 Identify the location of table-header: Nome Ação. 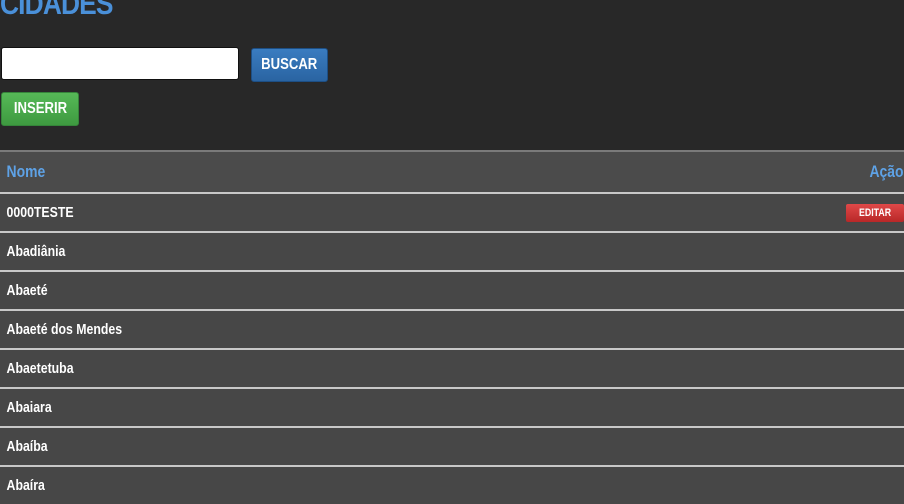
(452, 171).